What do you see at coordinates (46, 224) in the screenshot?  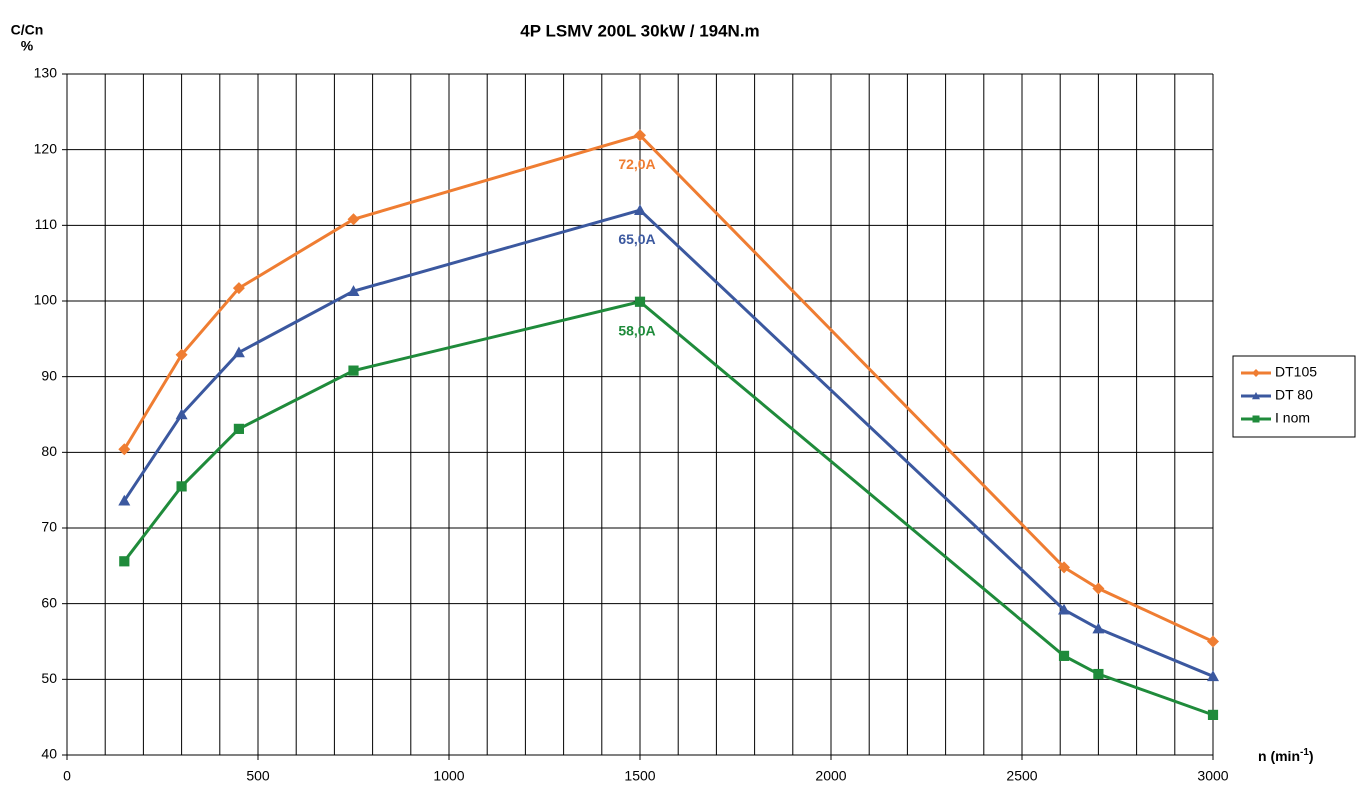 I see `y-tick-label: 110` at bounding box center [46, 224].